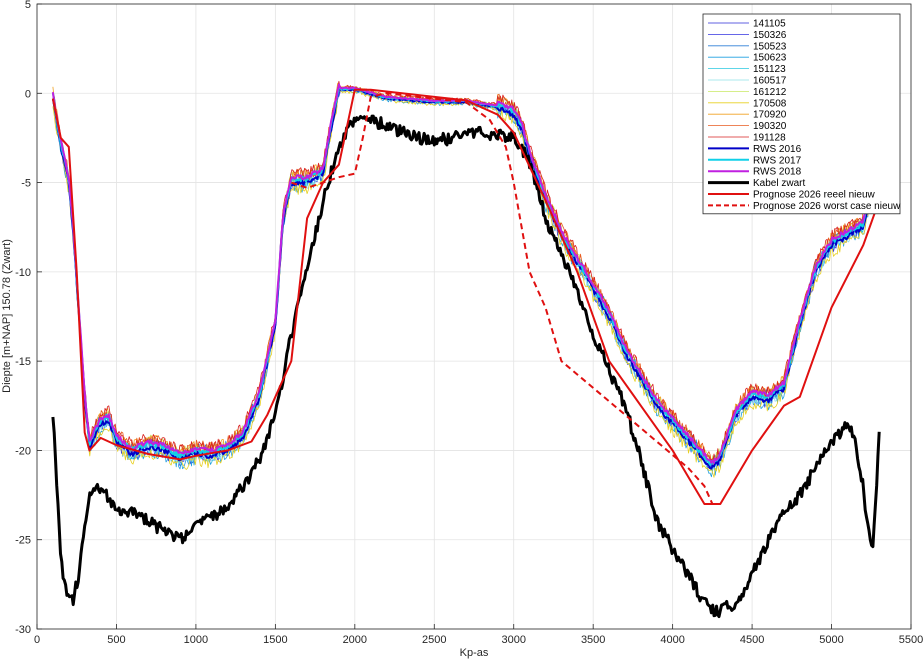 This screenshot has height=659, width=923. What do you see at coordinates (770, 58) in the screenshot?
I see `legend-label: 150623` at bounding box center [770, 58].